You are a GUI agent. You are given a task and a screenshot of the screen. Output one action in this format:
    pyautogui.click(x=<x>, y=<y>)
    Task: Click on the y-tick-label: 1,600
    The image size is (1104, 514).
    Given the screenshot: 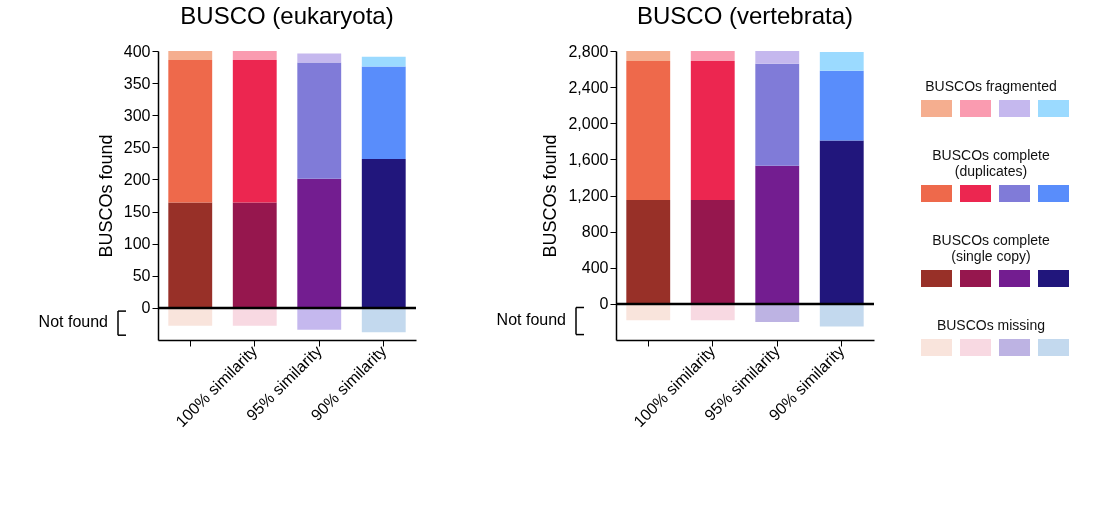 What is the action you would take?
    pyautogui.click(x=588, y=159)
    